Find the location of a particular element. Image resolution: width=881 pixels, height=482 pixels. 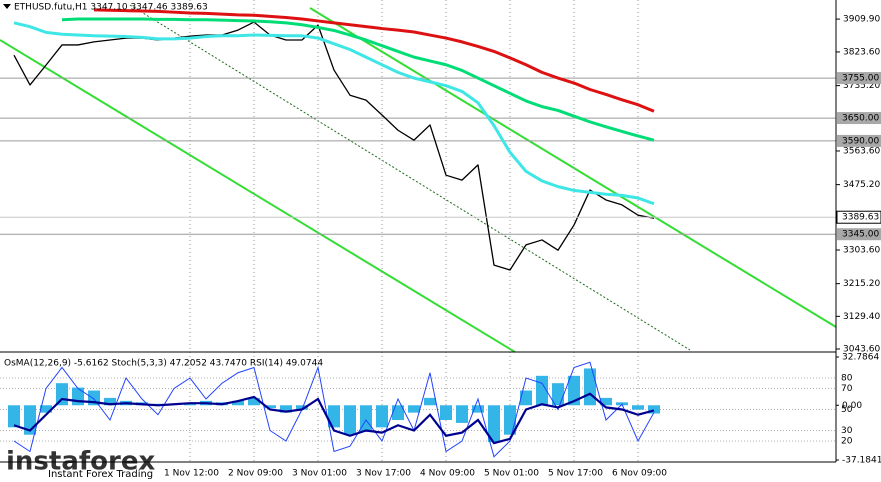

x-tick-label: 4 Nov 09:00 is located at coordinates (447, 474).